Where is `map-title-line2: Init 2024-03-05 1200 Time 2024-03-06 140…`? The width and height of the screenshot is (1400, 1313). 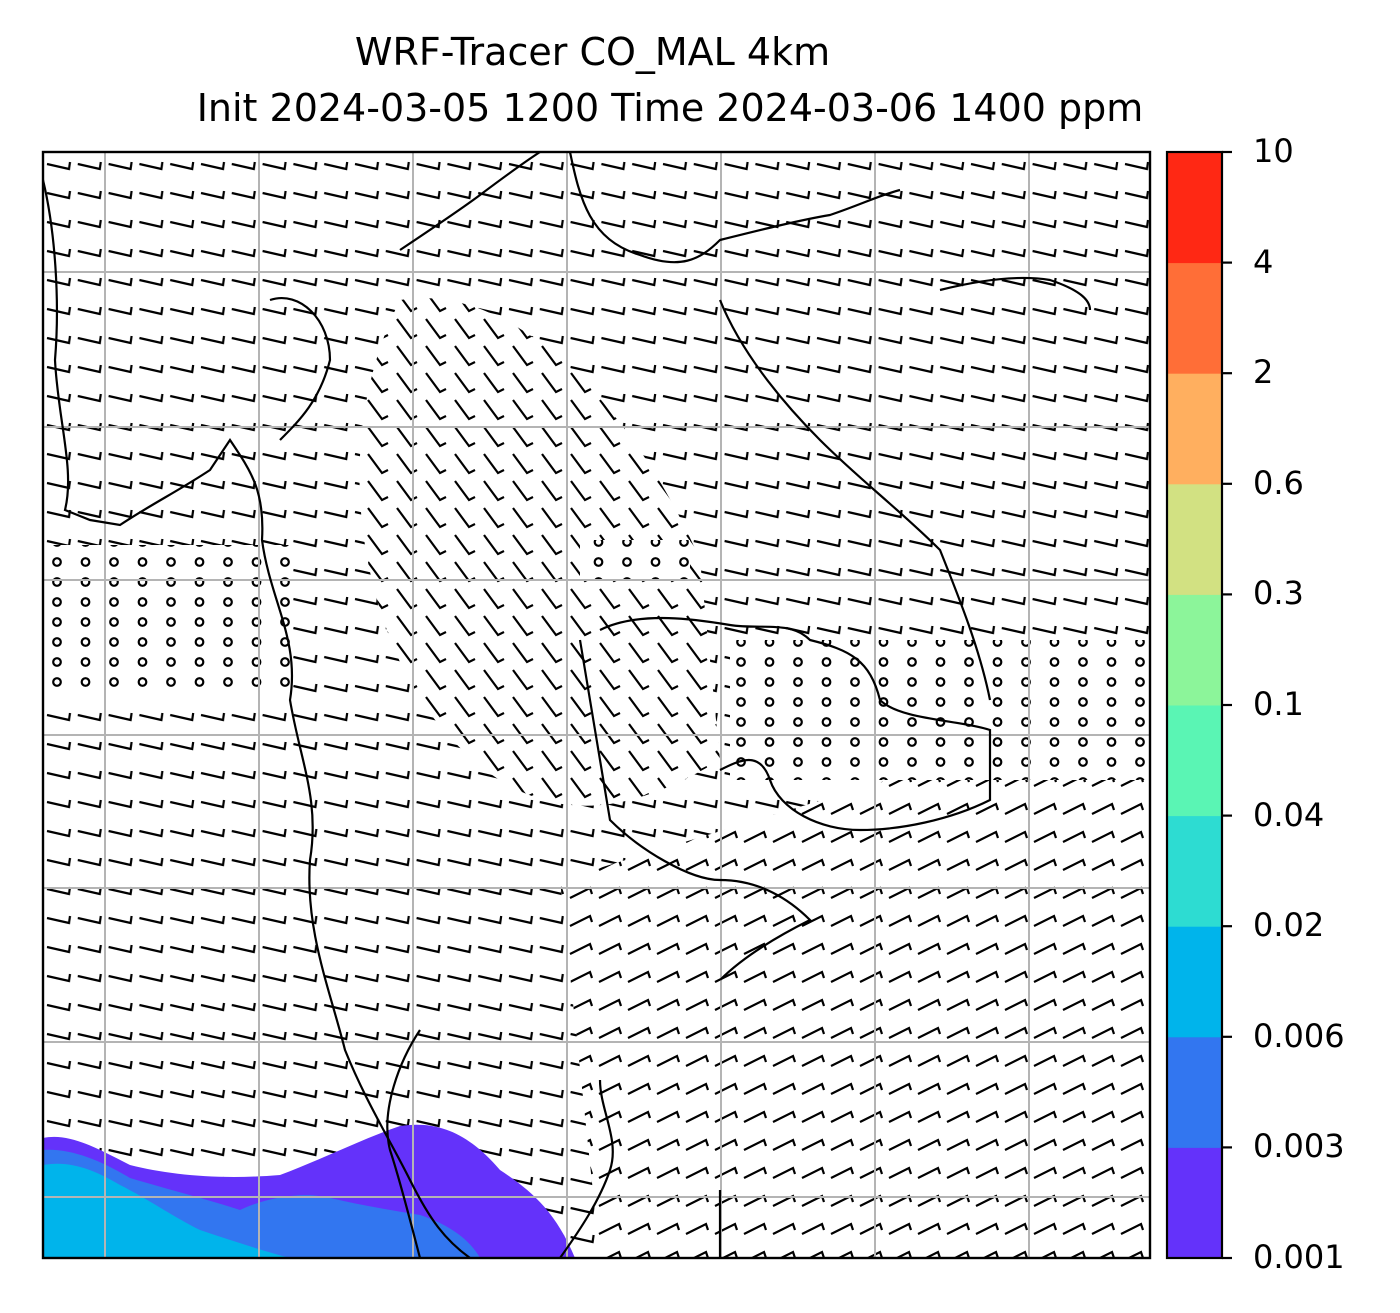
map-title-line2: Init 2024-03-05 1200 Time 2024-03-06 140… is located at coordinates (670, 108).